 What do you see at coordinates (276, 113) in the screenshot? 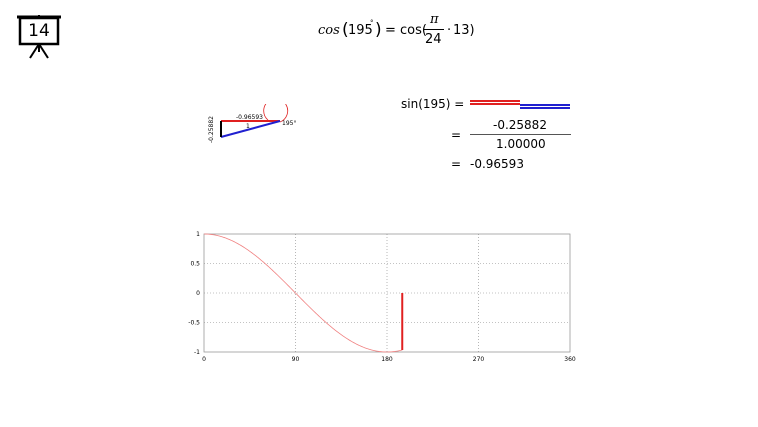
I see `angle-arc` at bounding box center [276, 113].